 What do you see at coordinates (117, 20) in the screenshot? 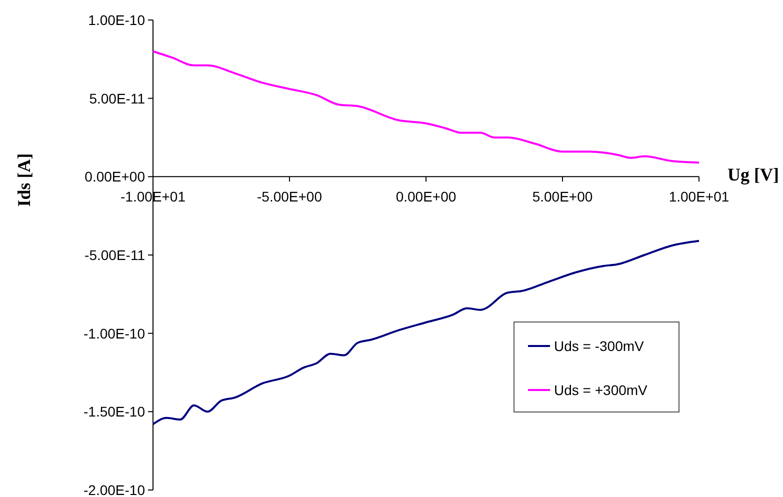
I see `y-tick-label: 1.00E-10` at bounding box center [117, 20].